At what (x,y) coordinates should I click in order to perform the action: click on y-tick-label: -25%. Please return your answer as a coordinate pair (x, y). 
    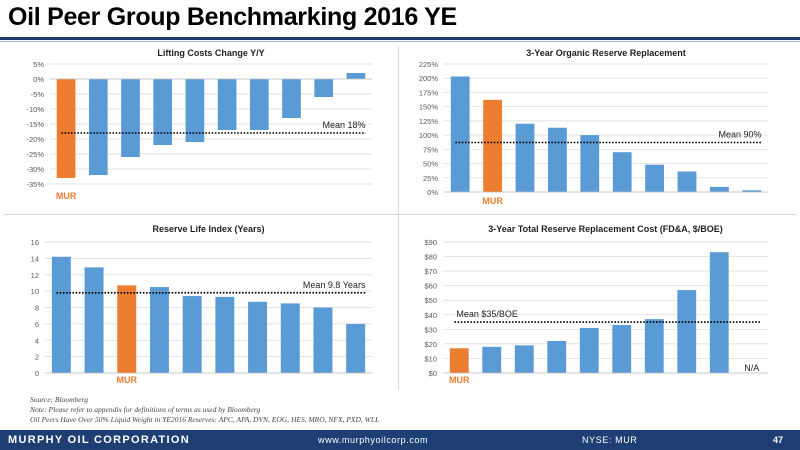
    Looking at the image, I should click on (35, 154).